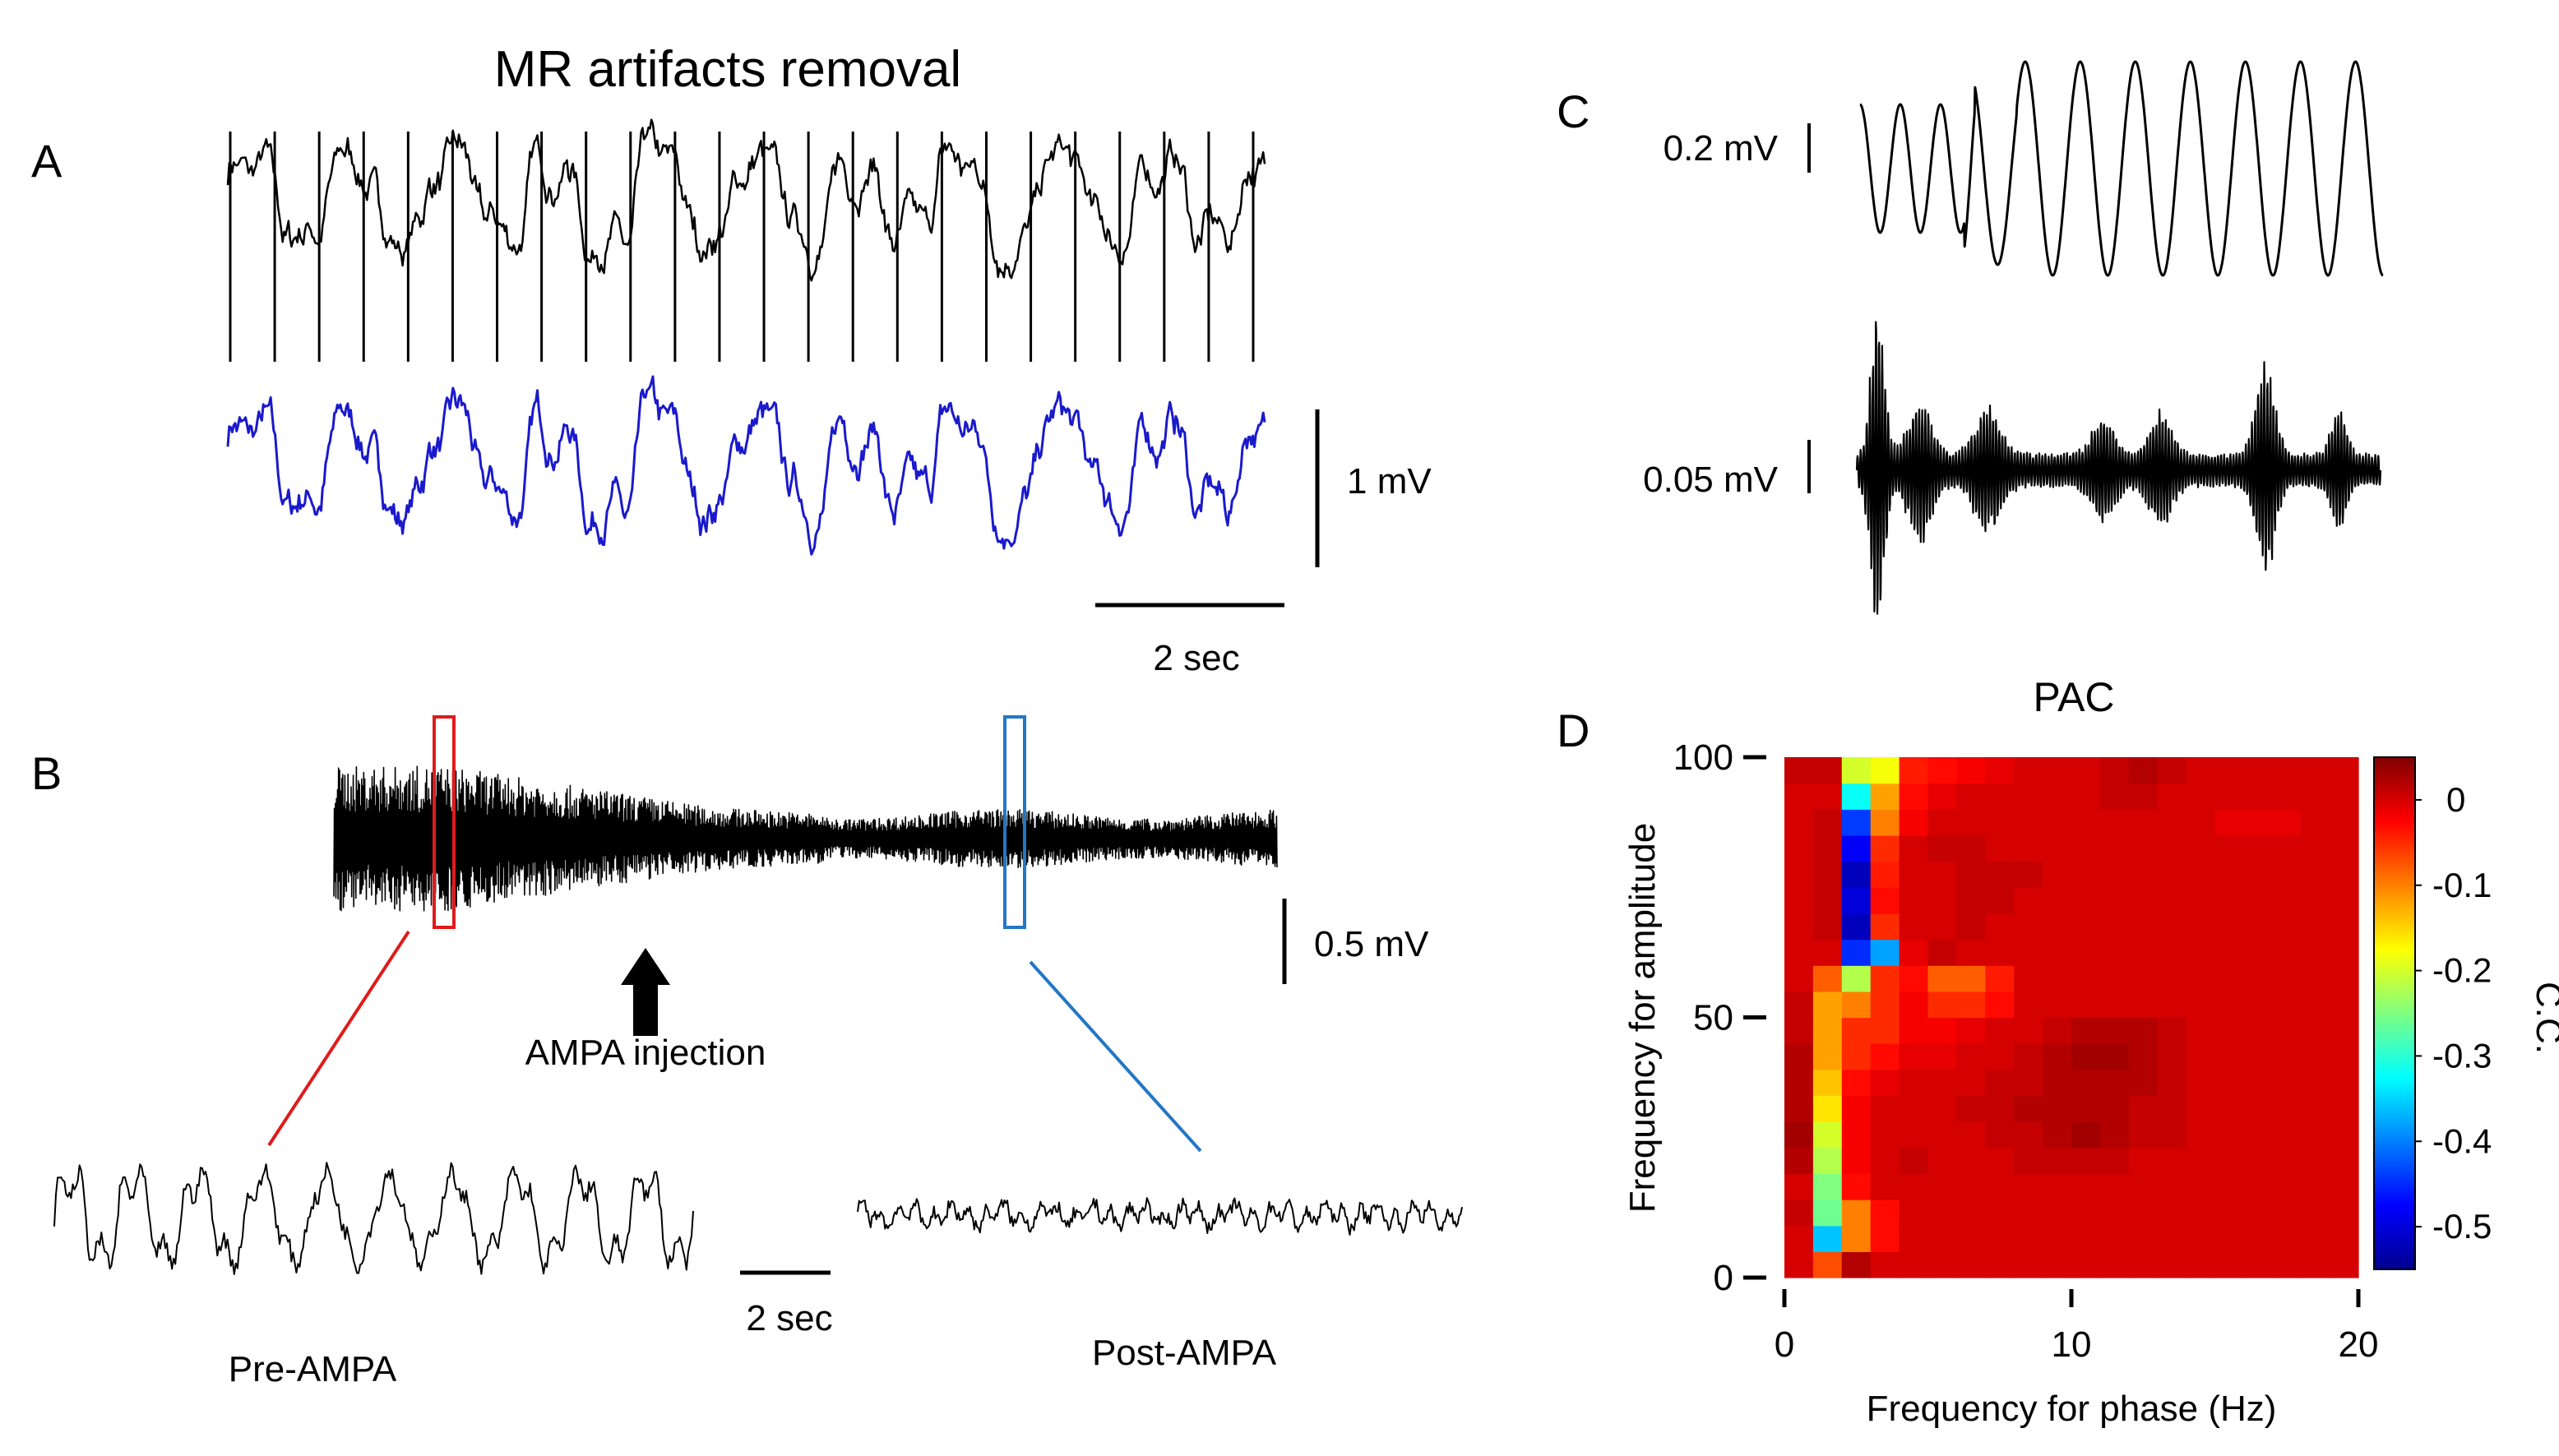 The image size is (2559, 1456). Describe the element at coordinates (2076, 1327) in the screenshot. I see `heatmap-x-axis: 0 10 20` at that location.